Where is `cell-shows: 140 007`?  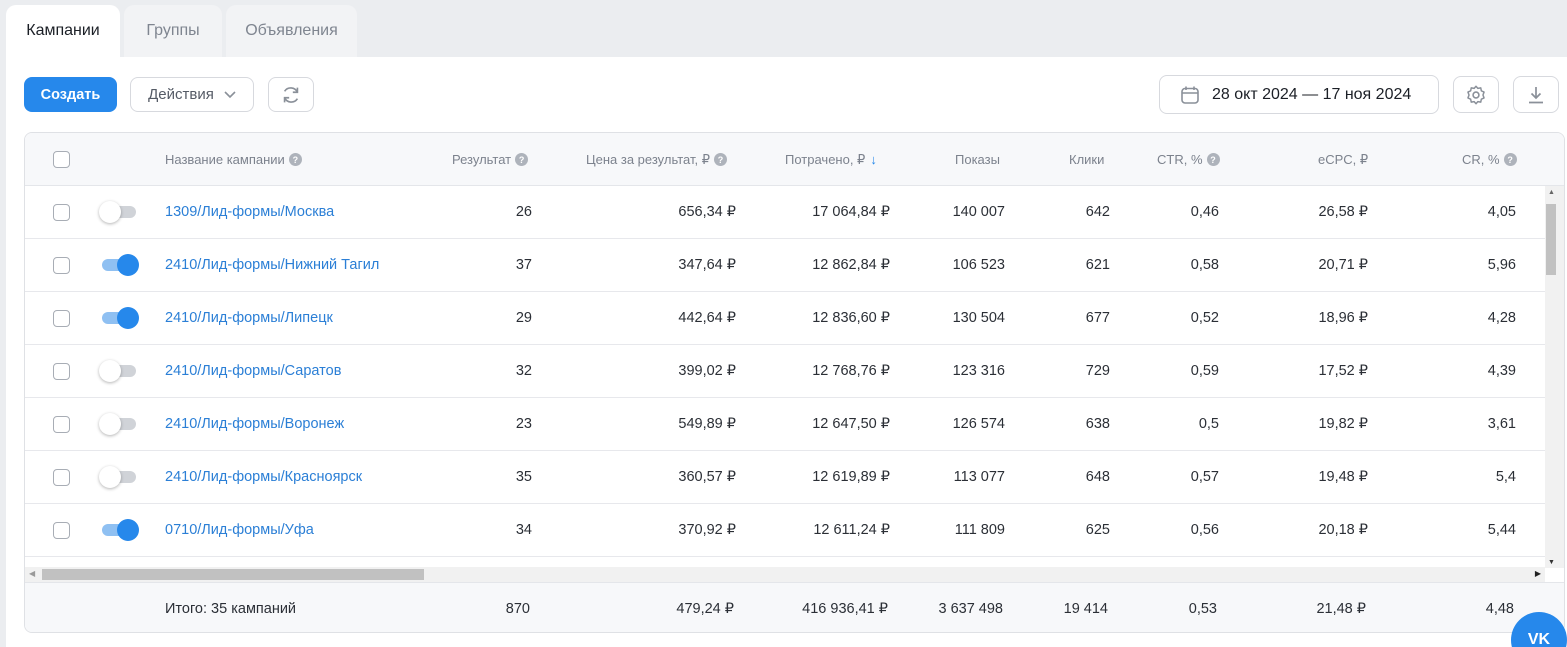 cell-shows: 140 007 is located at coordinates (978, 212).